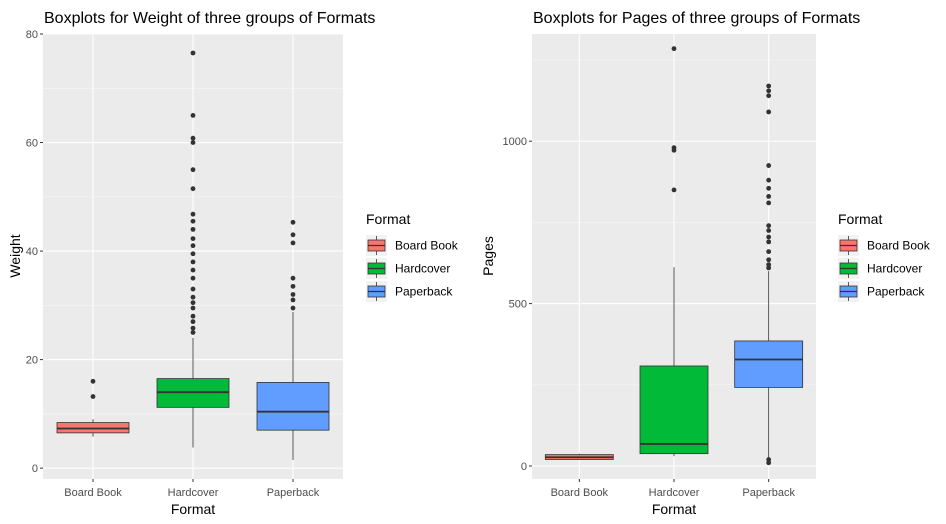 The height and width of the screenshot is (524, 946). I want to click on legend-key-hardcover, so click(376, 268).